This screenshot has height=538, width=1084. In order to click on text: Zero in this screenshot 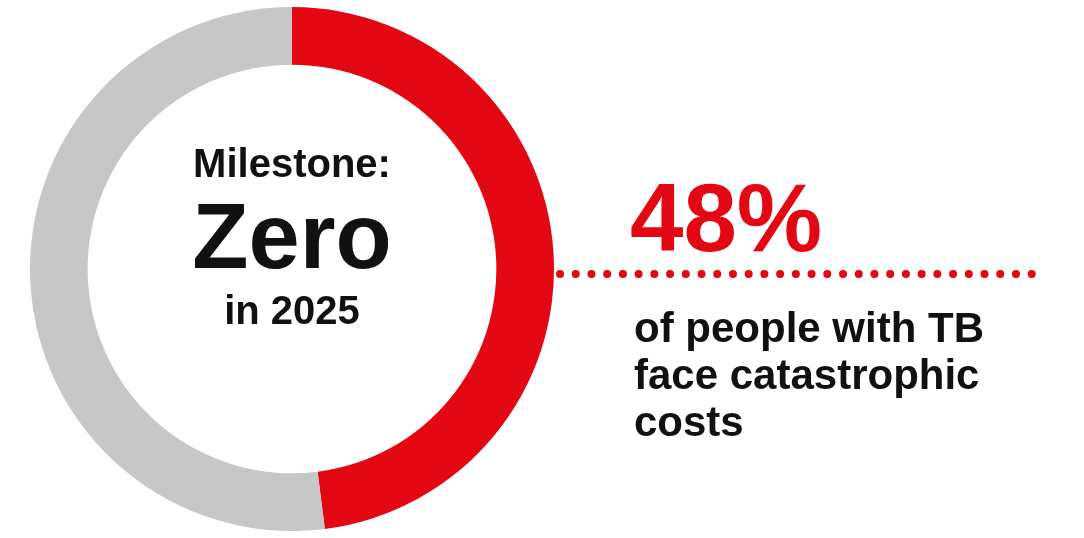, I will do `click(292, 236)`.